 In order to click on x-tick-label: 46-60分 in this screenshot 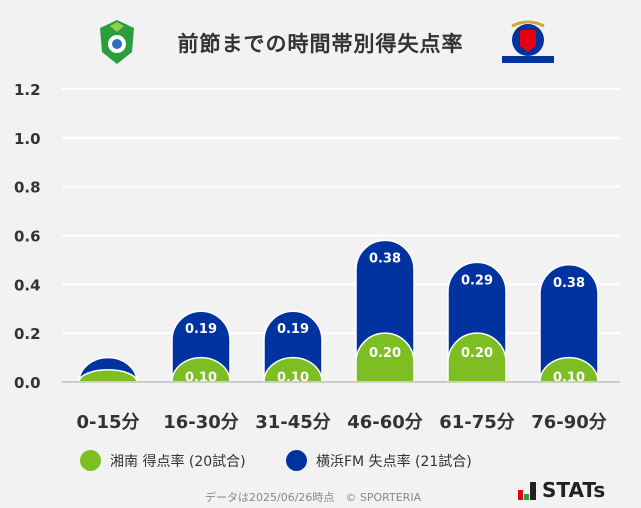, I will do `click(385, 422)`.